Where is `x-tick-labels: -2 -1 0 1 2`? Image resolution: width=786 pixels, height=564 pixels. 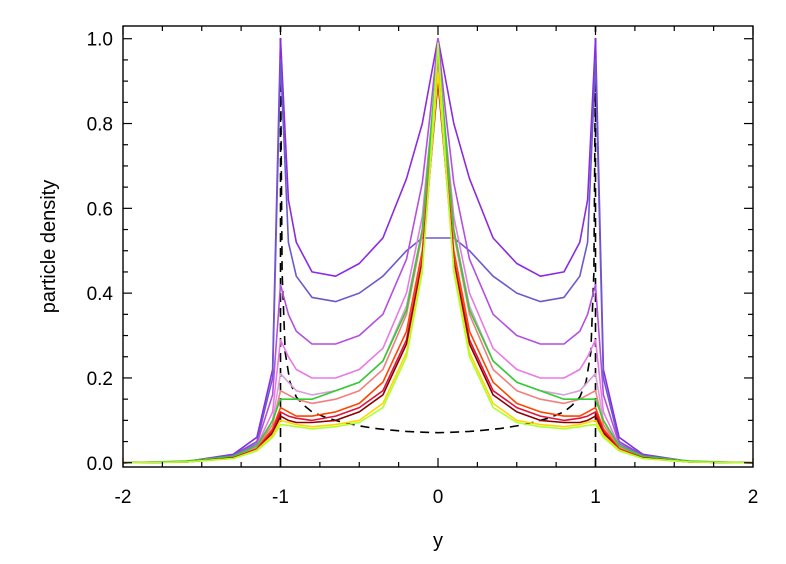
x-tick-labels: -2 -1 0 1 2 is located at coordinates (437, 497).